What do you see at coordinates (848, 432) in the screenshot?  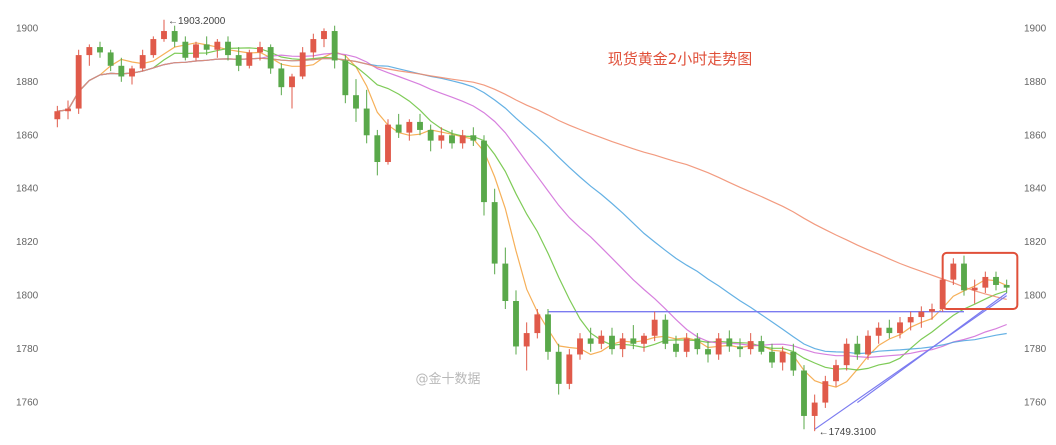 I see `annotation-low: ←1749.3100` at bounding box center [848, 432].